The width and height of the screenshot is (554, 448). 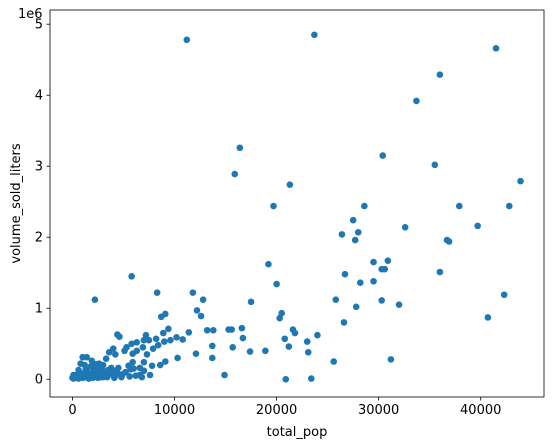 I want to click on y-tick-label: 3, so click(x=39, y=167).